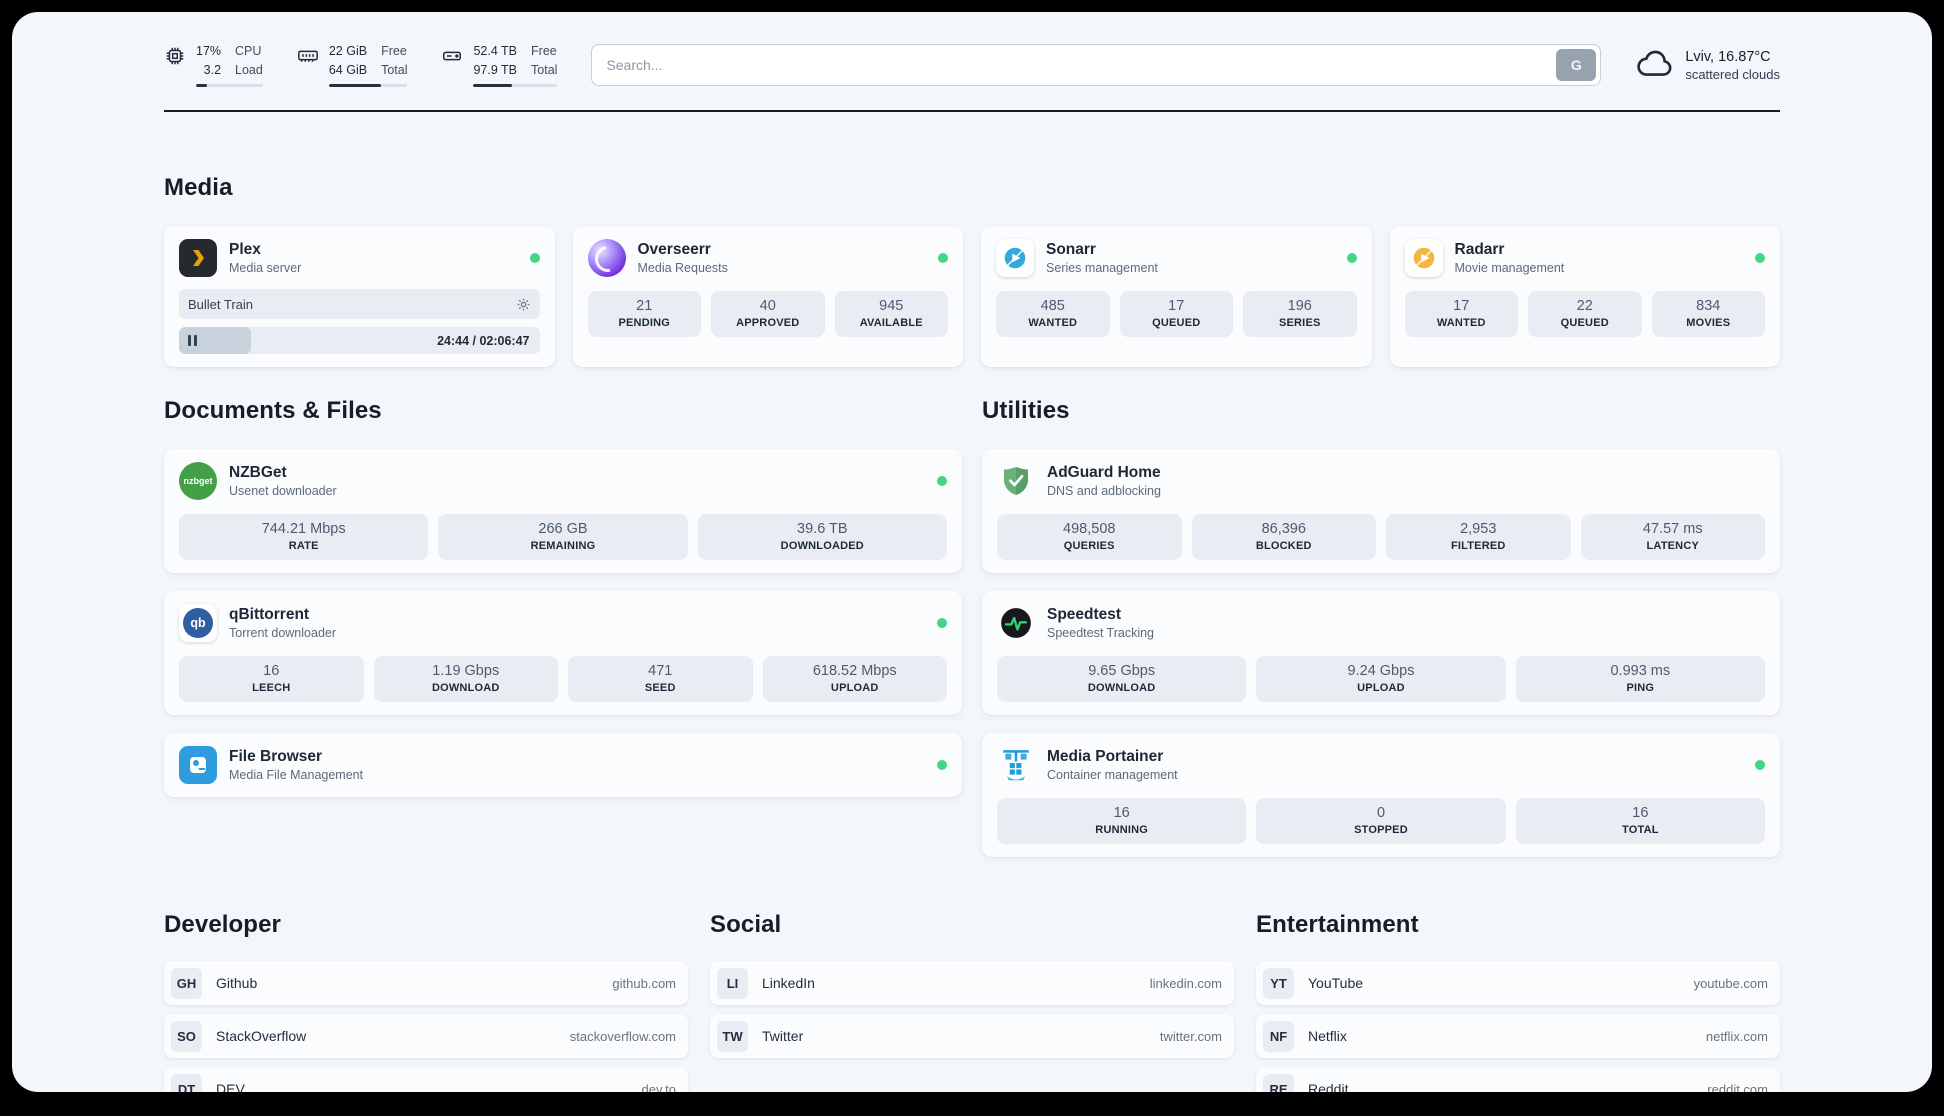 This screenshot has width=1944, height=1116. What do you see at coordinates (273, 410) in the screenshot?
I see `section-title-documents: Documents & Files` at bounding box center [273, 410].